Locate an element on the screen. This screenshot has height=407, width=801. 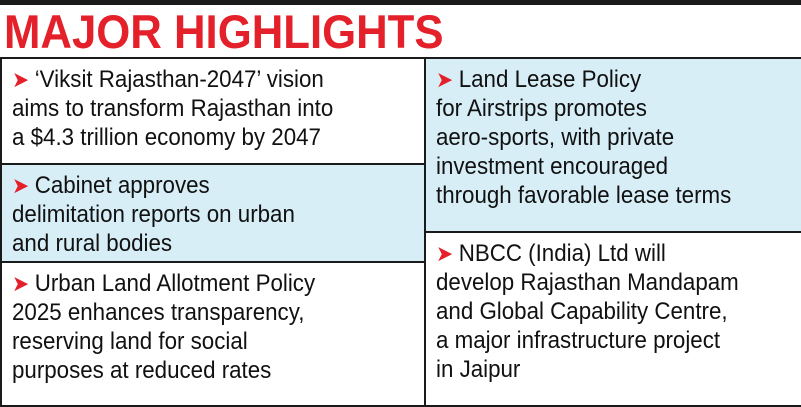
page-title: MAJOR HIGHLIGHTS is located at coordinates (224, 31).